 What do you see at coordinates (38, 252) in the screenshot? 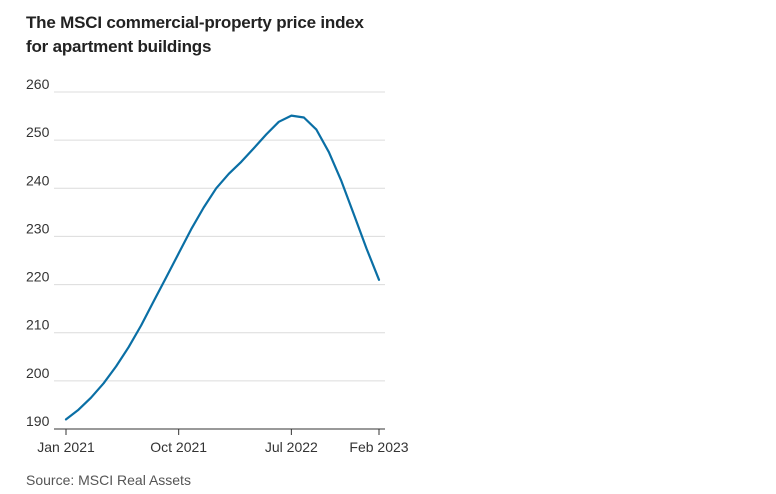
I see `y-axis: 190 200 210 220 230 240 250 260` at bounding box center [38, 252].